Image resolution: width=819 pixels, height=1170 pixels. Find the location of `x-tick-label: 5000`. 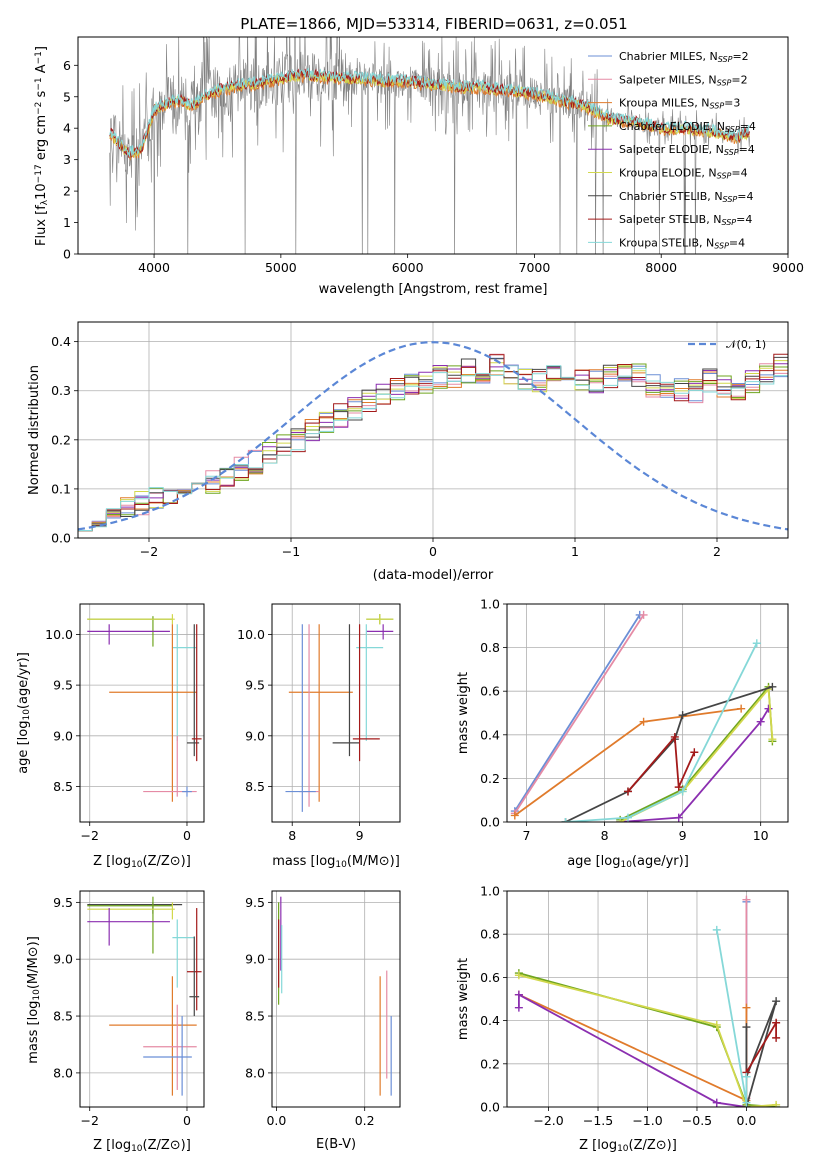

x-tick-label: 5000 is located at coordinates (281, 267).